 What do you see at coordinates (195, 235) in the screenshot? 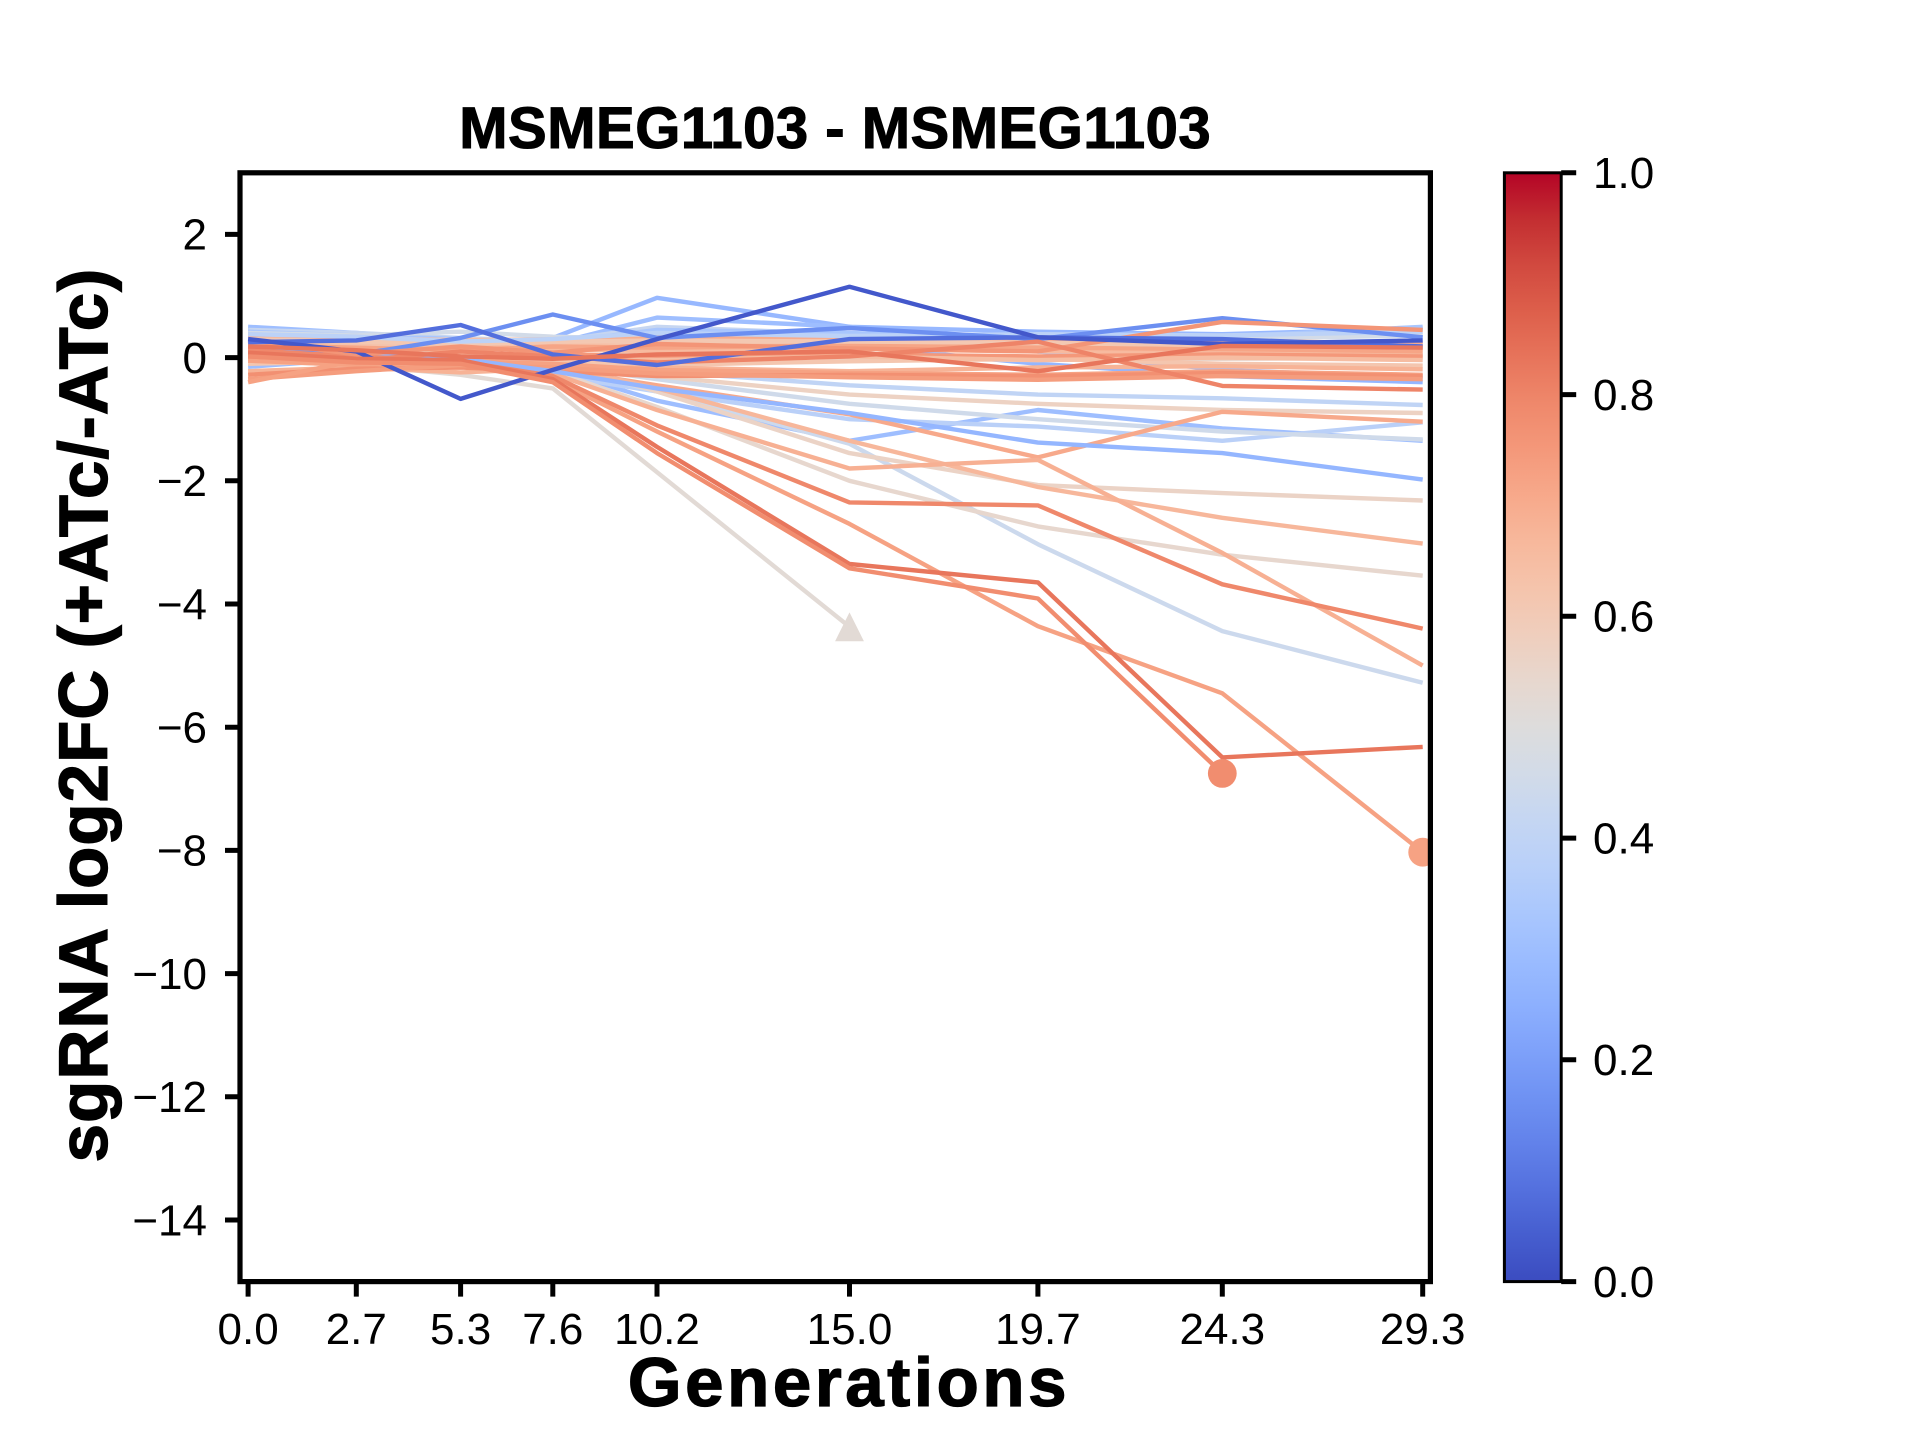
I see `svg-text: 2` at bounding box center [195, 235].